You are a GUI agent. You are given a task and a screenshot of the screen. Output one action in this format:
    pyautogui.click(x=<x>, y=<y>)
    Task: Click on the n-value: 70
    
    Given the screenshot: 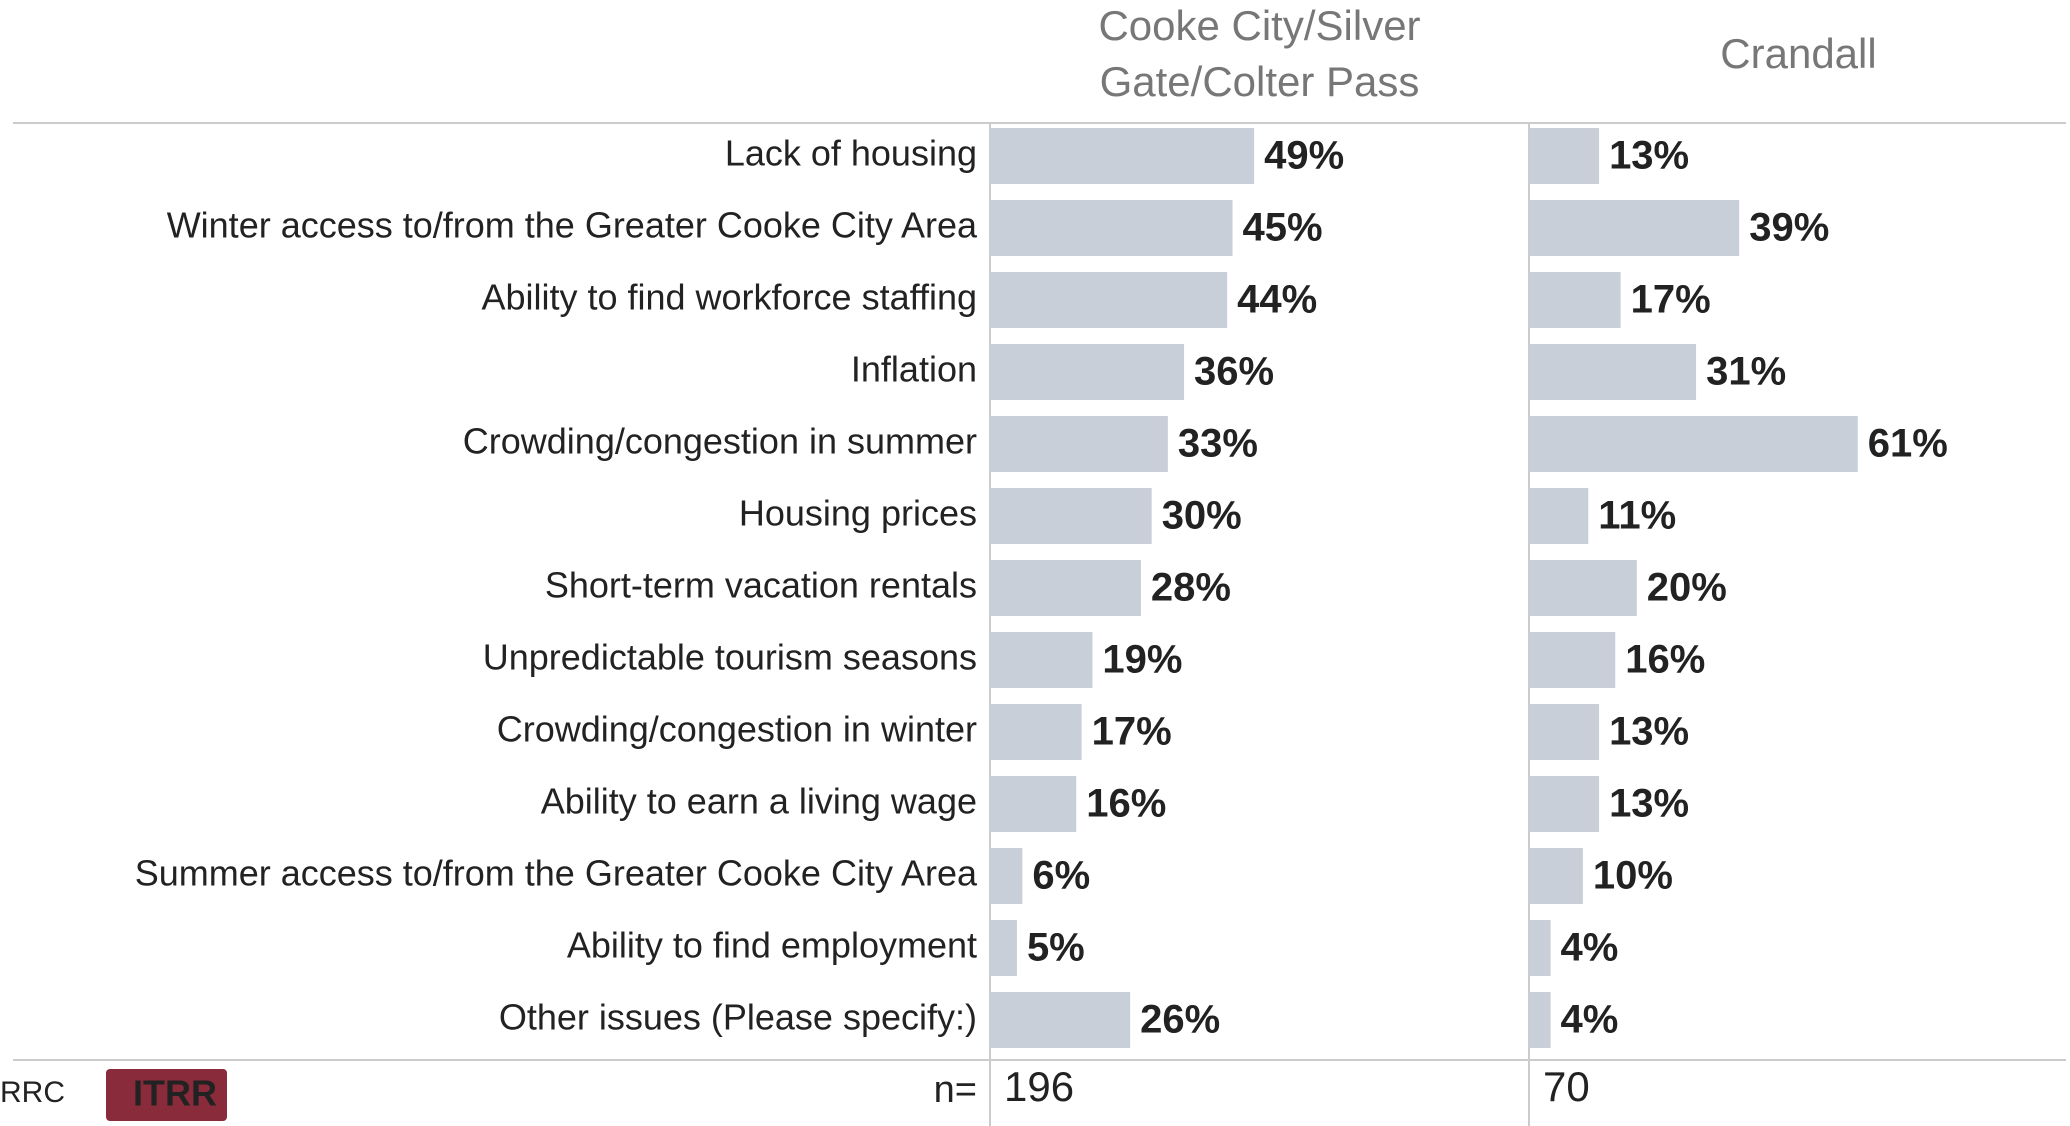 What is the action you would take?
    pyautogui.click(x=1566, y=1086)
    